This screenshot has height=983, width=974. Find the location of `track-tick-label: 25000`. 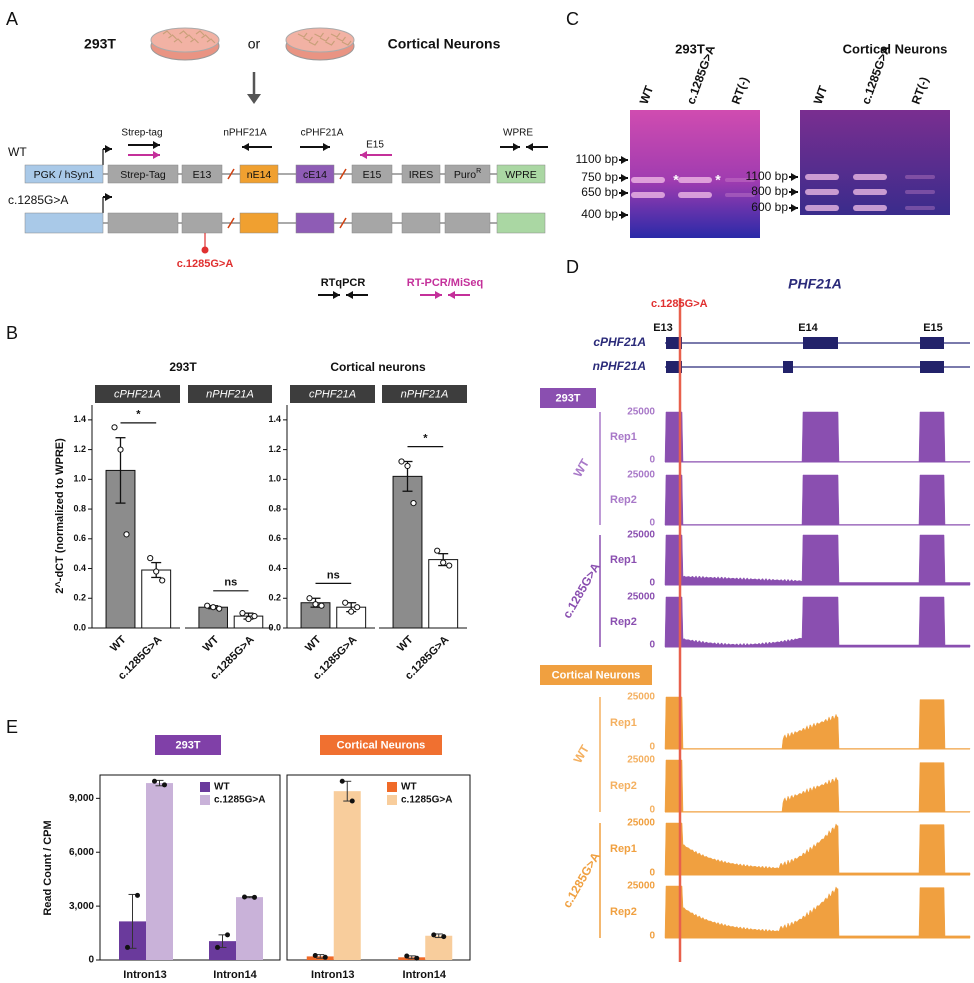

track-tick-label: 25000 is located at coordinates (641, 760).